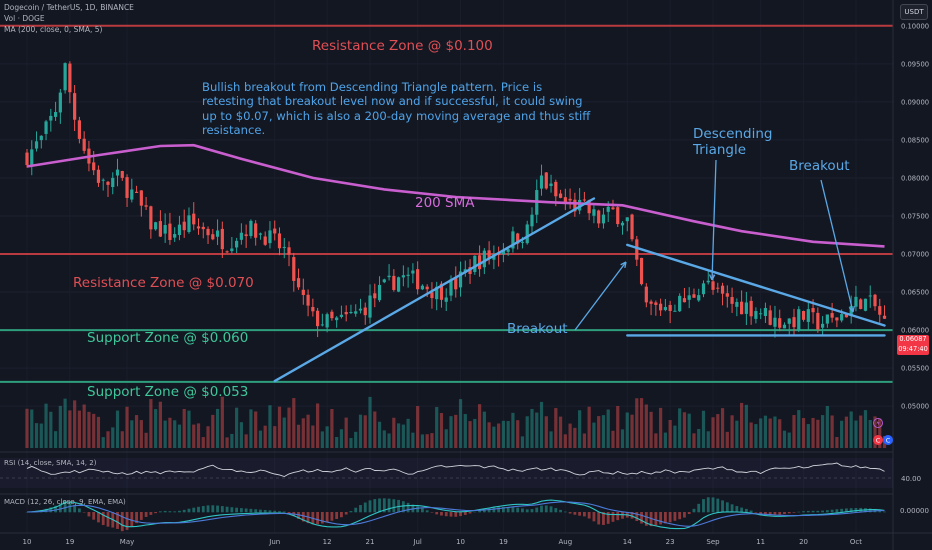 Image resolution: width=932 pixels, height=550 pixels. What do you see at coordinates (402, 46) in the screenshot?
I see `resistance-100-label: Resistance Zone @ $0.100` at bounding box center [402, 46].